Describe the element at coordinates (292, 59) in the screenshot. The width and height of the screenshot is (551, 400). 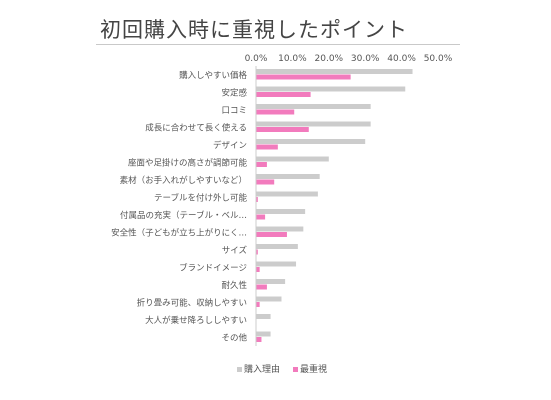
I see `x-tick-label: 10.0%` at that location.